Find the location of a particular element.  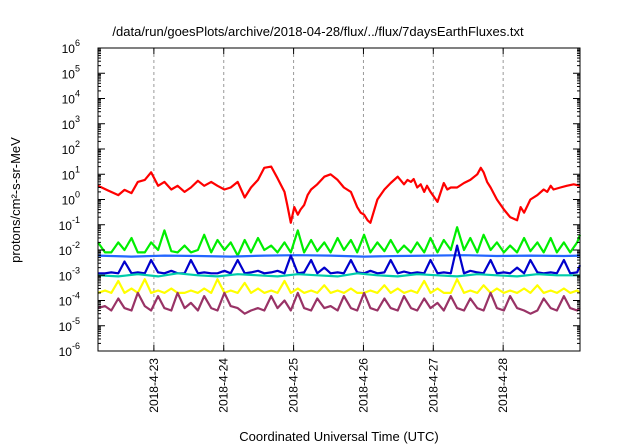

y-tick-label: 10² is located at coordinates (71, 148).